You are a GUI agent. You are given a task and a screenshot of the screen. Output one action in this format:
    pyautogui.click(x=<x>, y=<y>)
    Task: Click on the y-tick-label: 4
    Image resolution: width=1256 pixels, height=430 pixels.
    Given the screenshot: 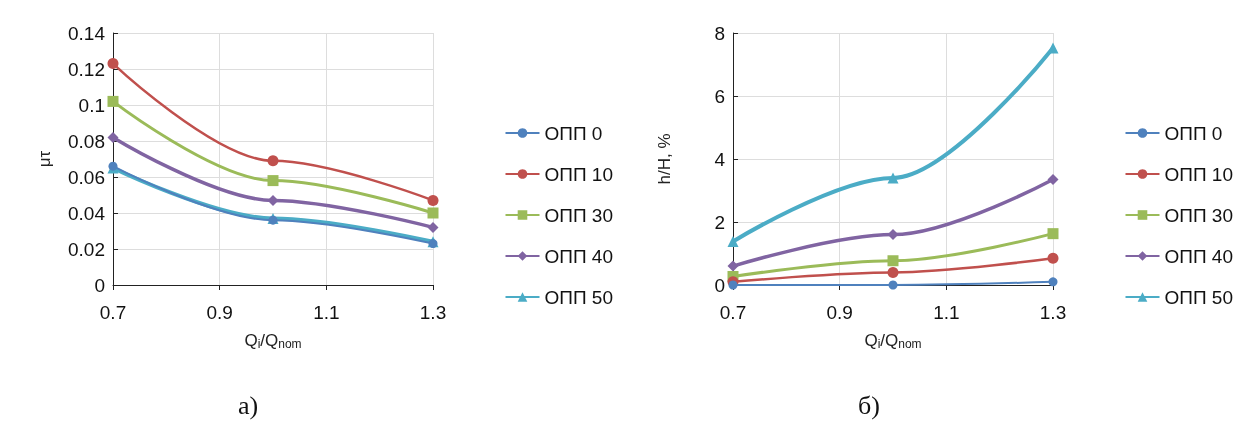 What is the action you would take?
    pyautogui.click(x=720, y=159)
    